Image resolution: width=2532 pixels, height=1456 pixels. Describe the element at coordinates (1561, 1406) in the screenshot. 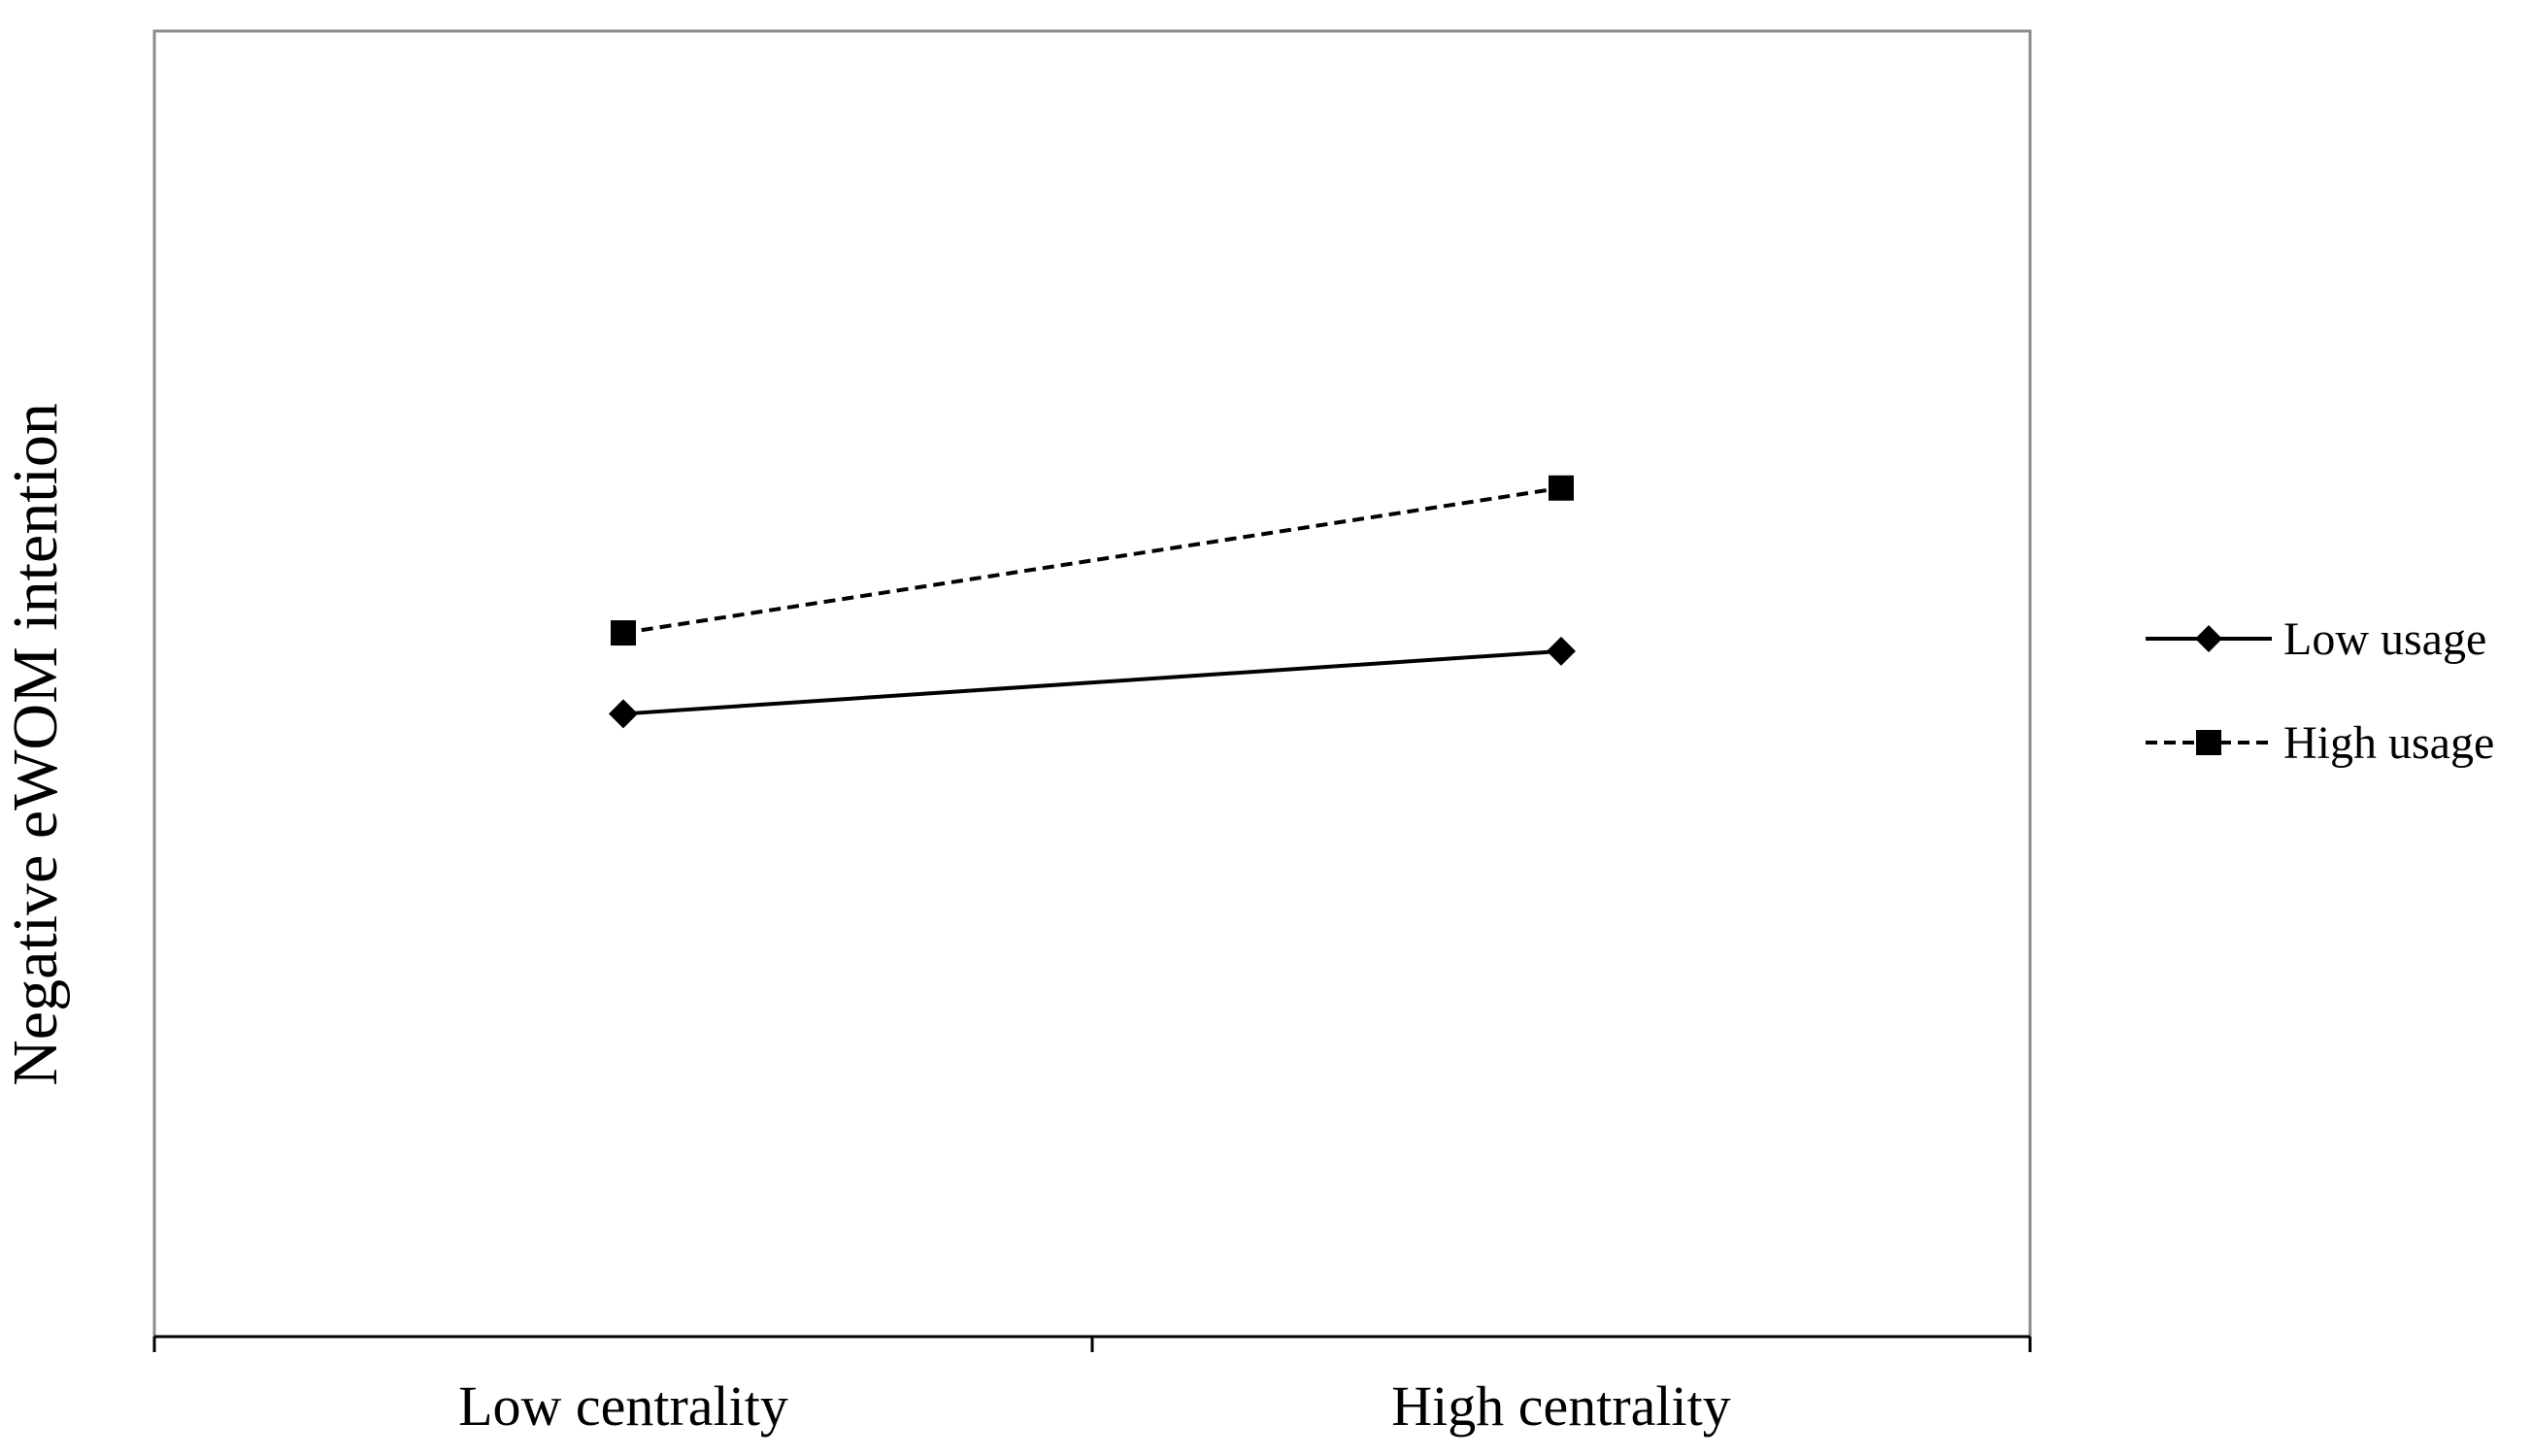

I see `x-tick-label: High centrality` at that location.